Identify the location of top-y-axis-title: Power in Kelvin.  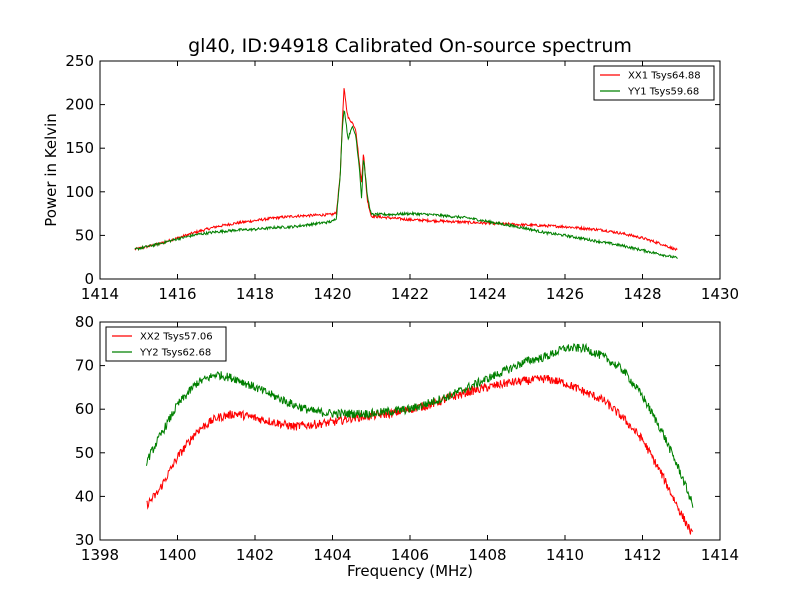
(51, 170).